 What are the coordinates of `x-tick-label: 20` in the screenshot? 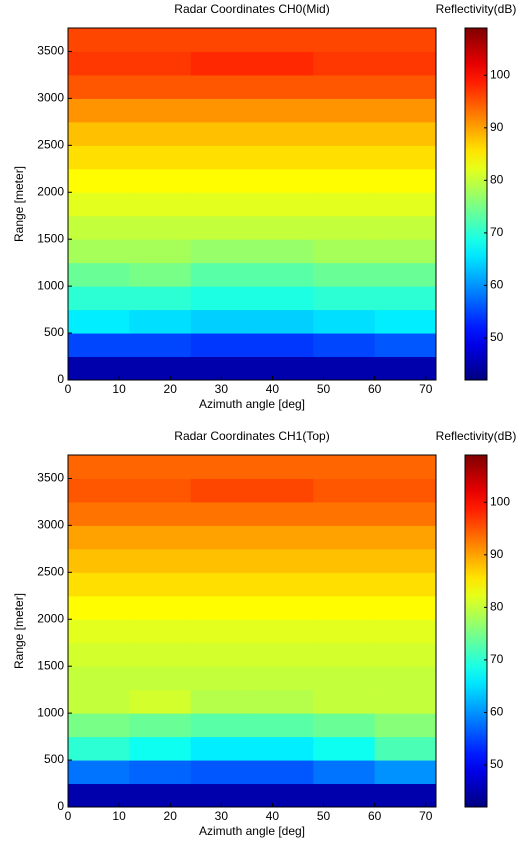 It's located at (171, 389).